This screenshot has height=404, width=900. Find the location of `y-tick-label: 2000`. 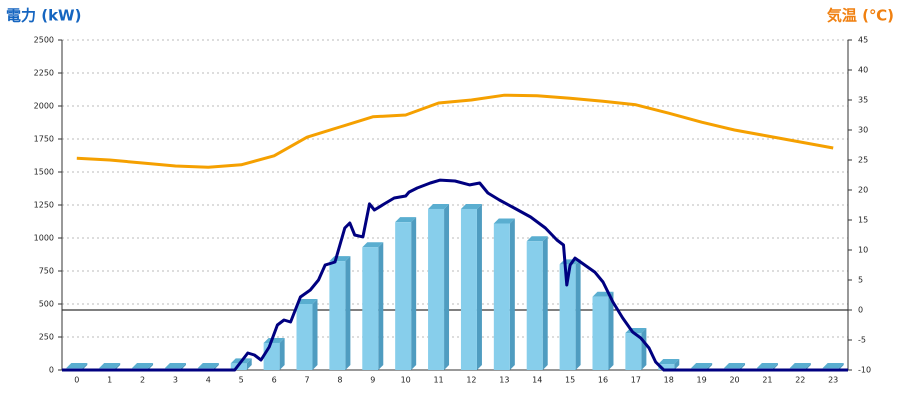

y-tick-label: 2000 is located at coordinates (44, 106).